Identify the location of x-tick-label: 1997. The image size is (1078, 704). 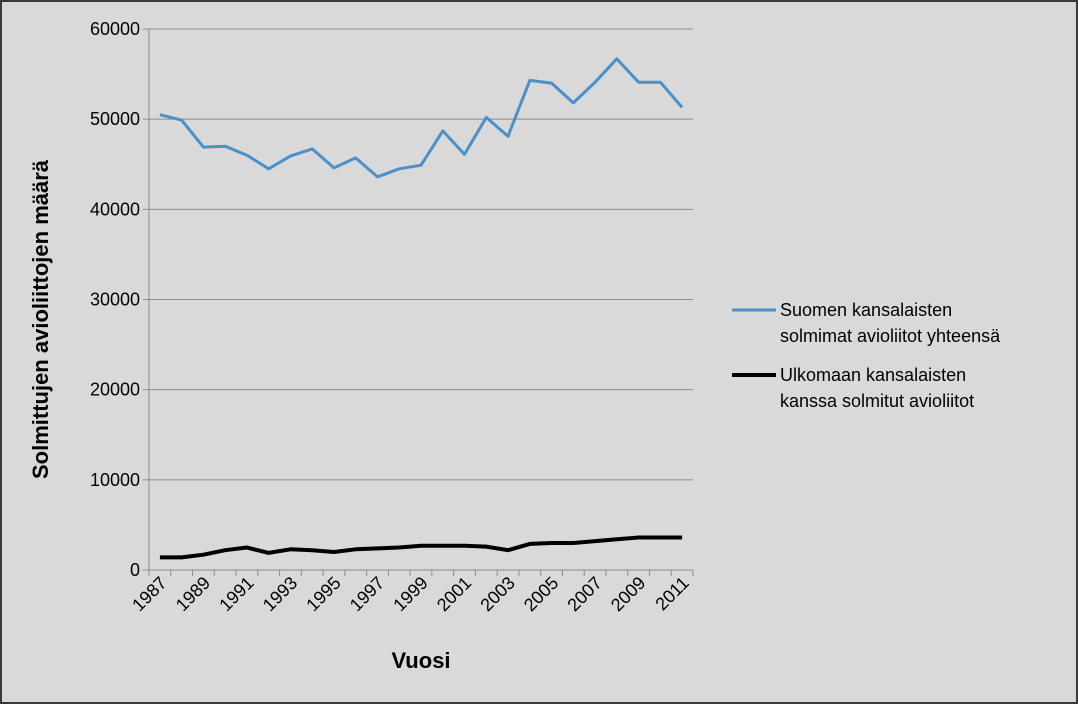
(367, 594).